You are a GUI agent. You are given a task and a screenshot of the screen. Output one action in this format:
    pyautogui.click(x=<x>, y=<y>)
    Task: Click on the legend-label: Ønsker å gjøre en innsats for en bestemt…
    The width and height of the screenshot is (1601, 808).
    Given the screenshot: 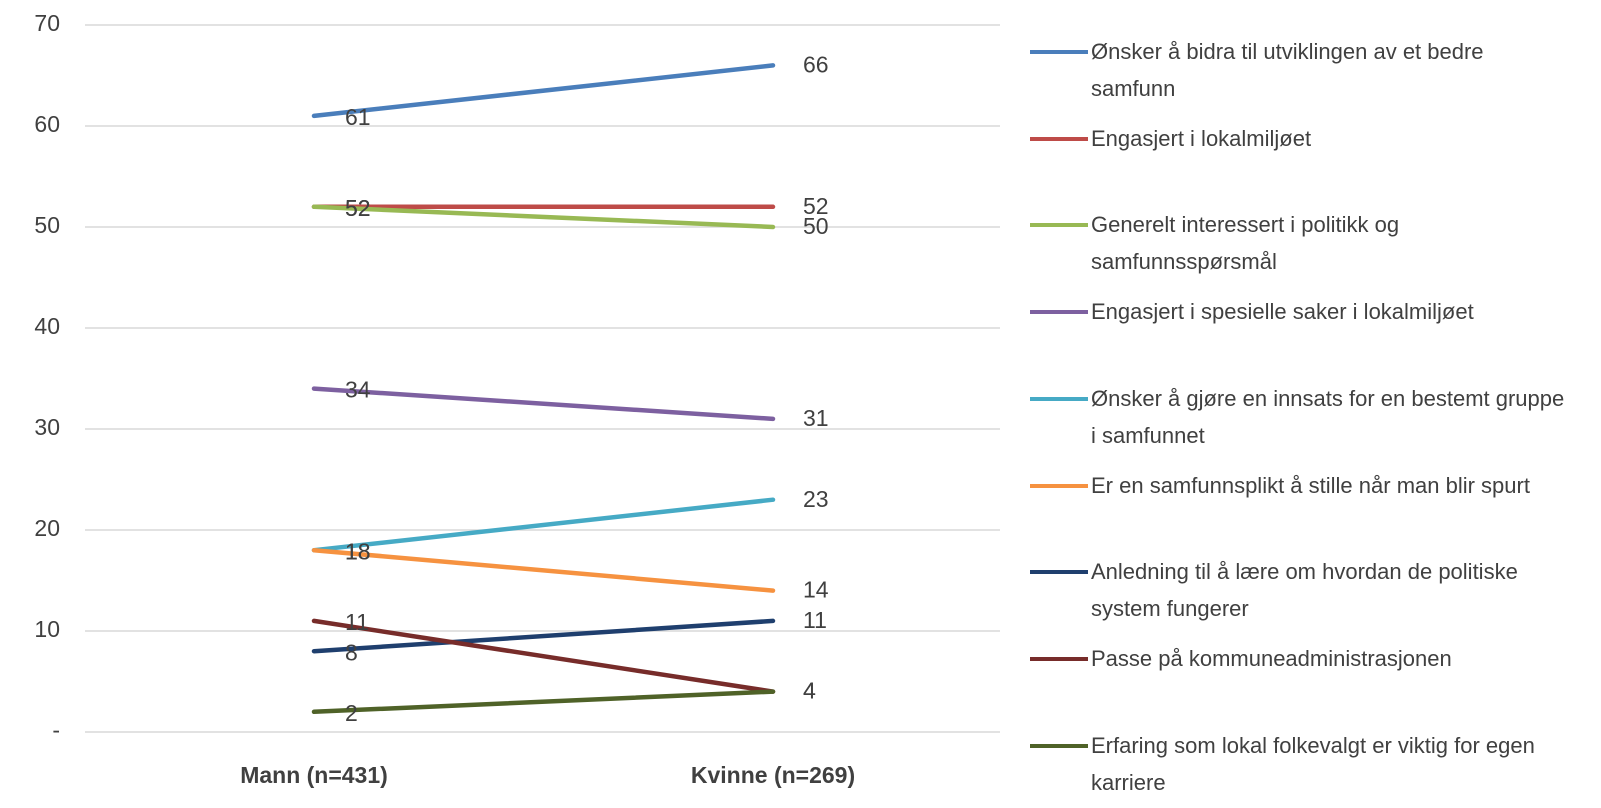 What is the action you would take?
    pyautogui.click(x=1328, y=416)
    